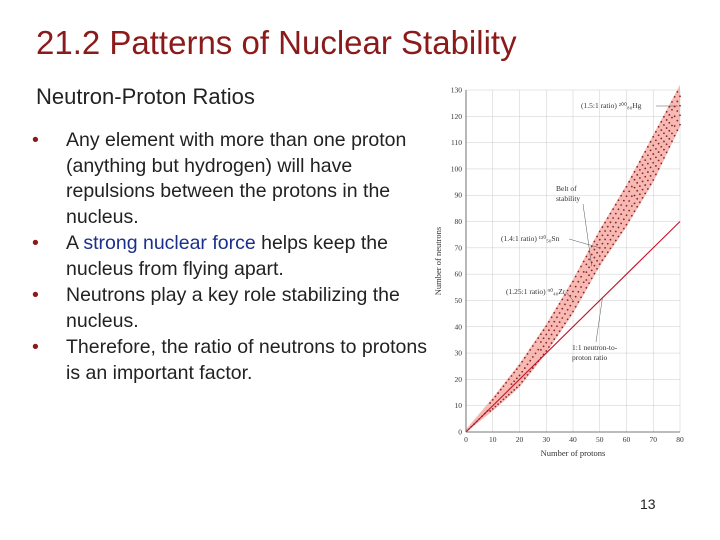 This screenshot has width=720, height=540. I want to click on one-to-one-ratio-line, so click(573, 327).